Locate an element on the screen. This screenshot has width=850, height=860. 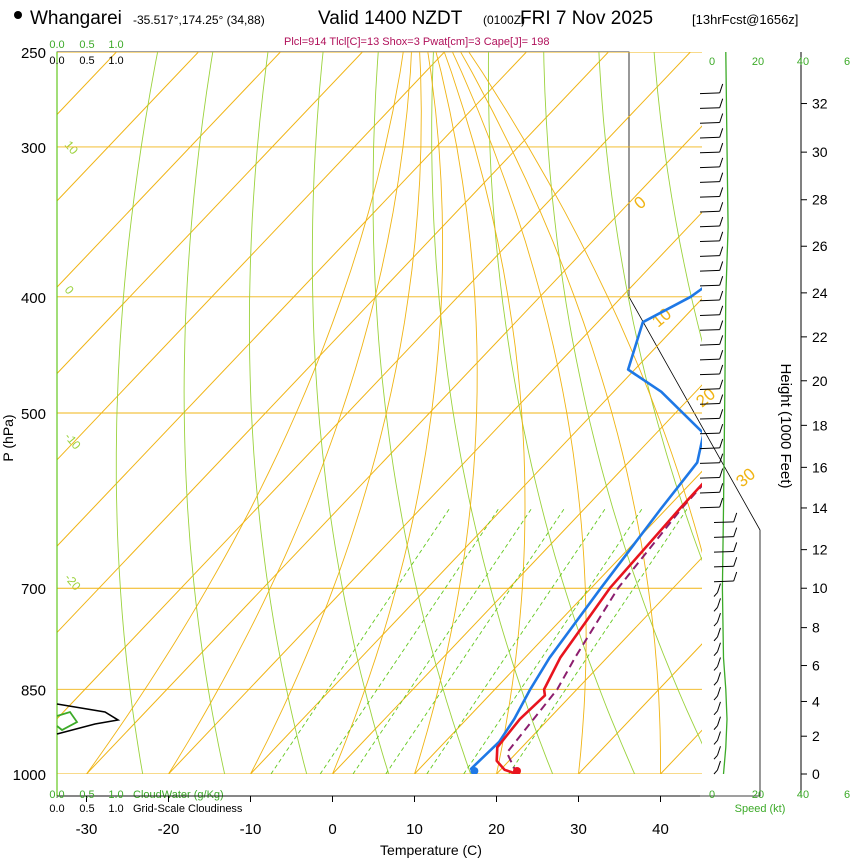
parcel-curve is located at coordinates (603, 629).